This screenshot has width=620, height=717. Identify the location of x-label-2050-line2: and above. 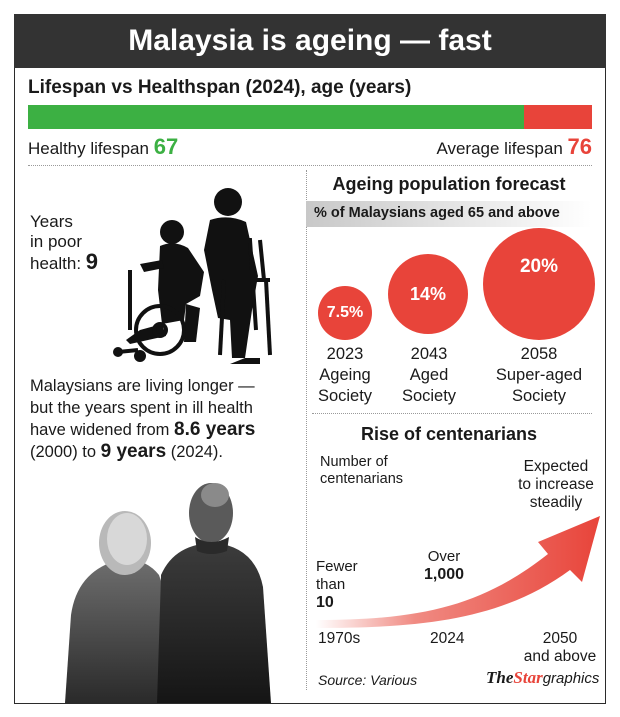
(560, 656).